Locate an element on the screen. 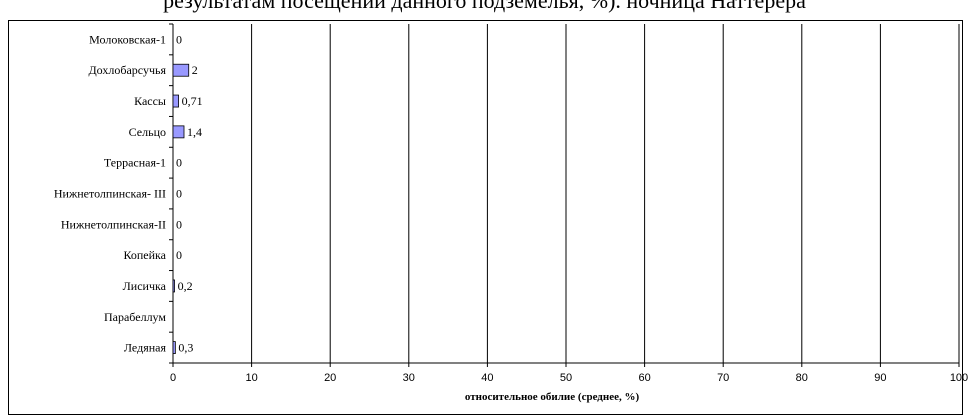 The image size is (969, 417). category-label: Нижнетолпинская- III is located at coordinates (110, 194).